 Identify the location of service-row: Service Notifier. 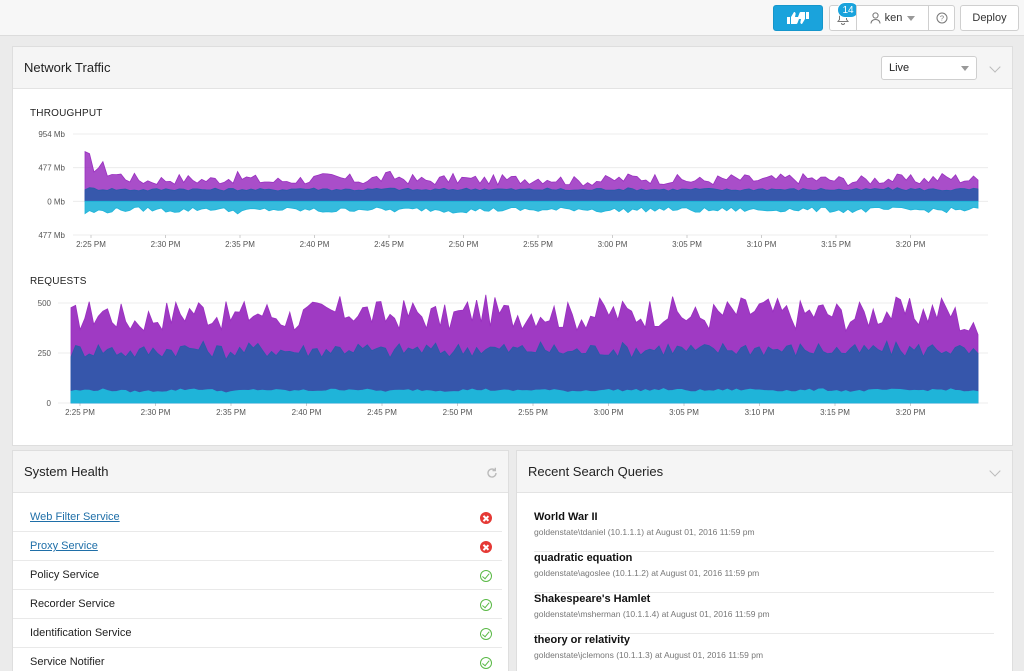
(257, 659).